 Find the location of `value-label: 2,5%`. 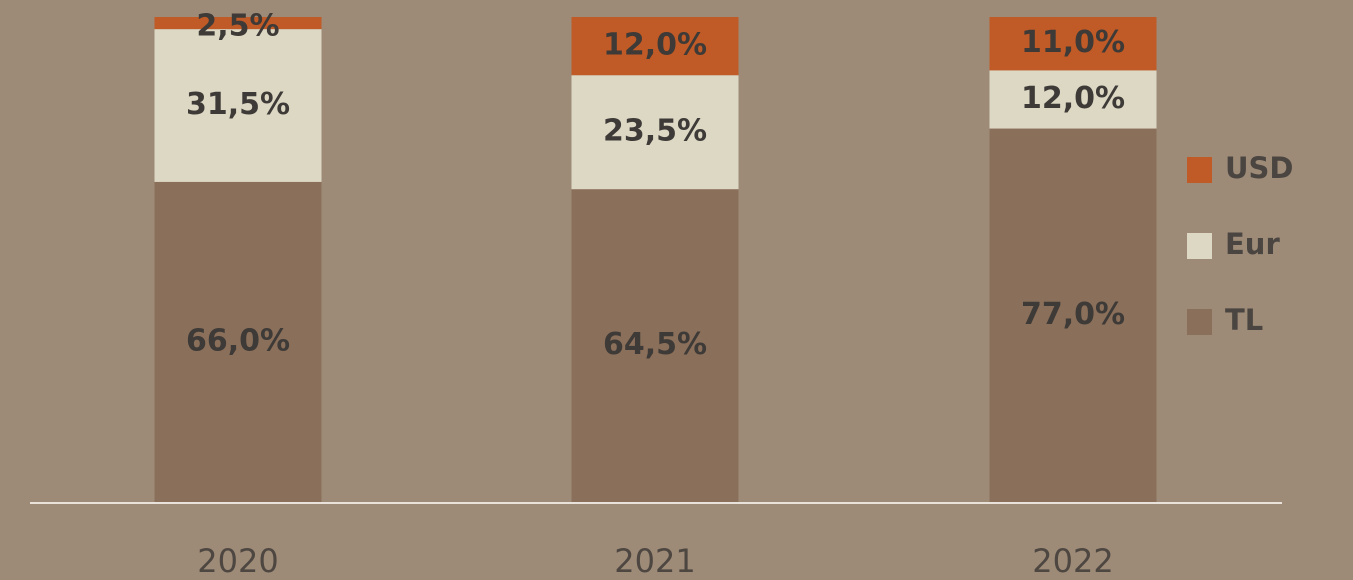

value-label: 2,5% is located at coordinates (237, 26).